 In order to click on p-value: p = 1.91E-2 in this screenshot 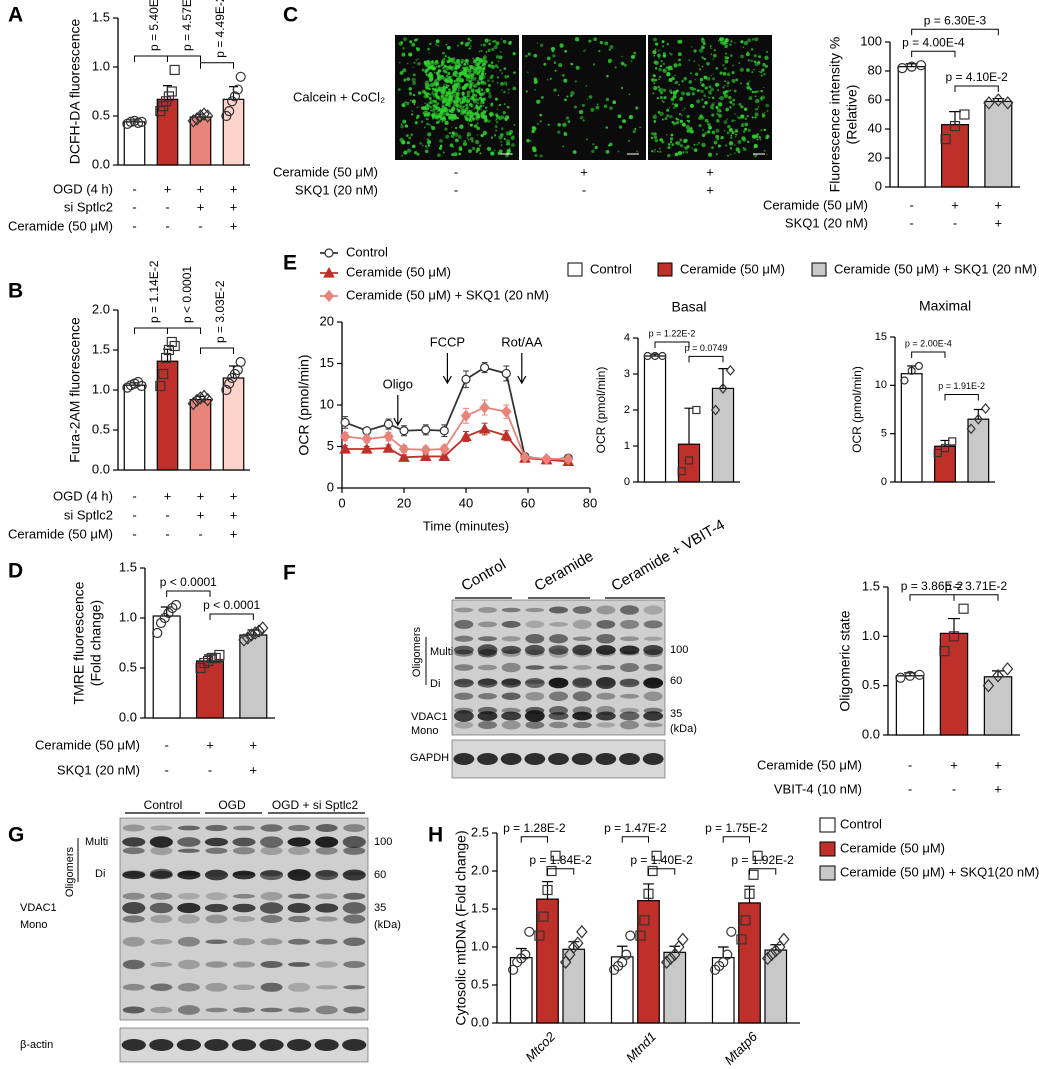, I will do `click(961, 386)`.